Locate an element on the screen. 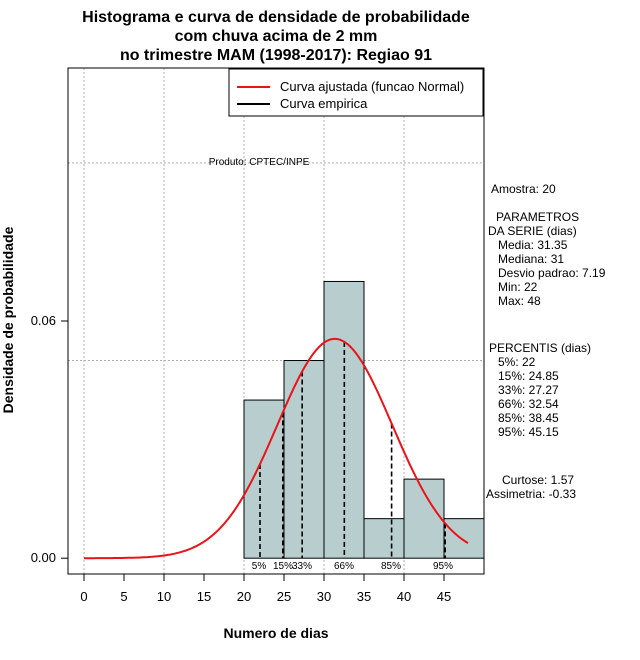  percentile-label: 5% is located at coordinates (259, 566).